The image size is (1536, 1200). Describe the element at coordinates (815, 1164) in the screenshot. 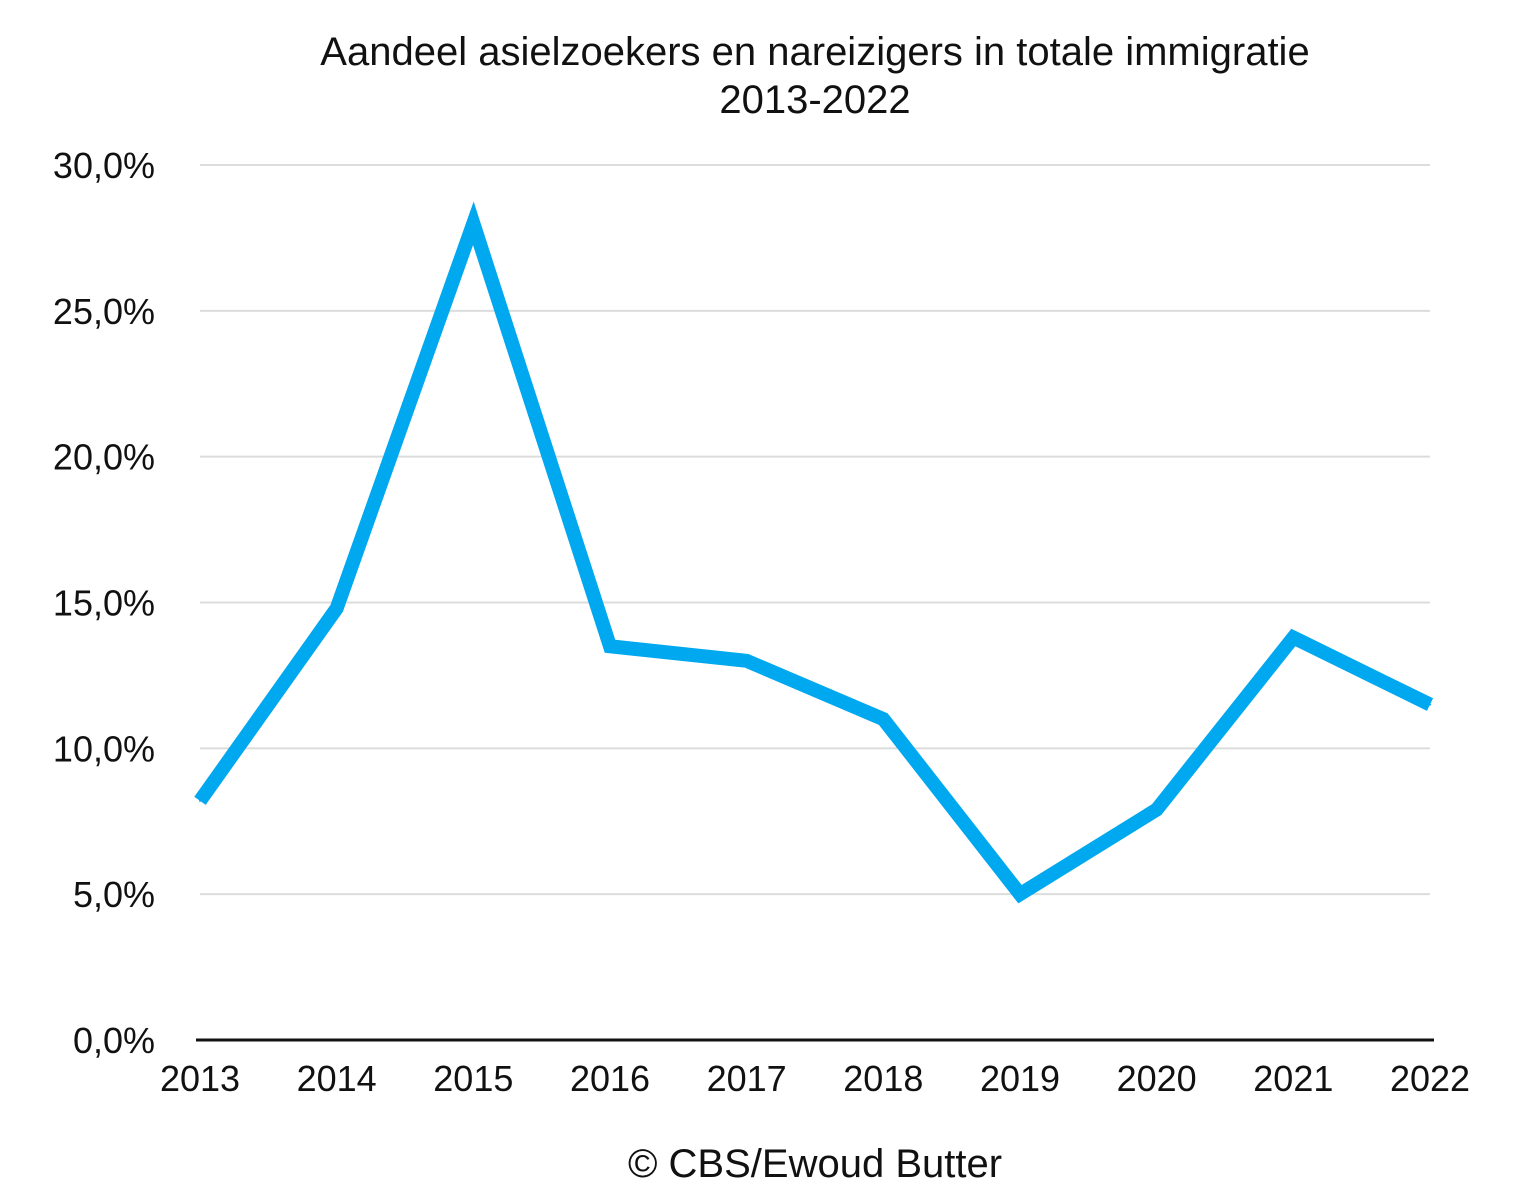

I see `copyright-text: © CBS/Ewoud Butter` at that location.